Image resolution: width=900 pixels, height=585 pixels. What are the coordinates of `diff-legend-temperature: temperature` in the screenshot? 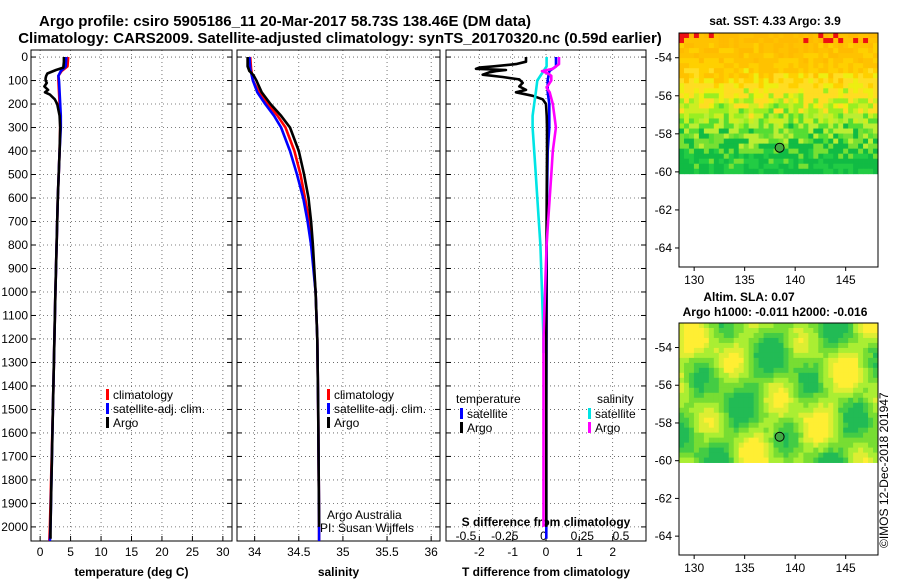 It's located at (488, 399).